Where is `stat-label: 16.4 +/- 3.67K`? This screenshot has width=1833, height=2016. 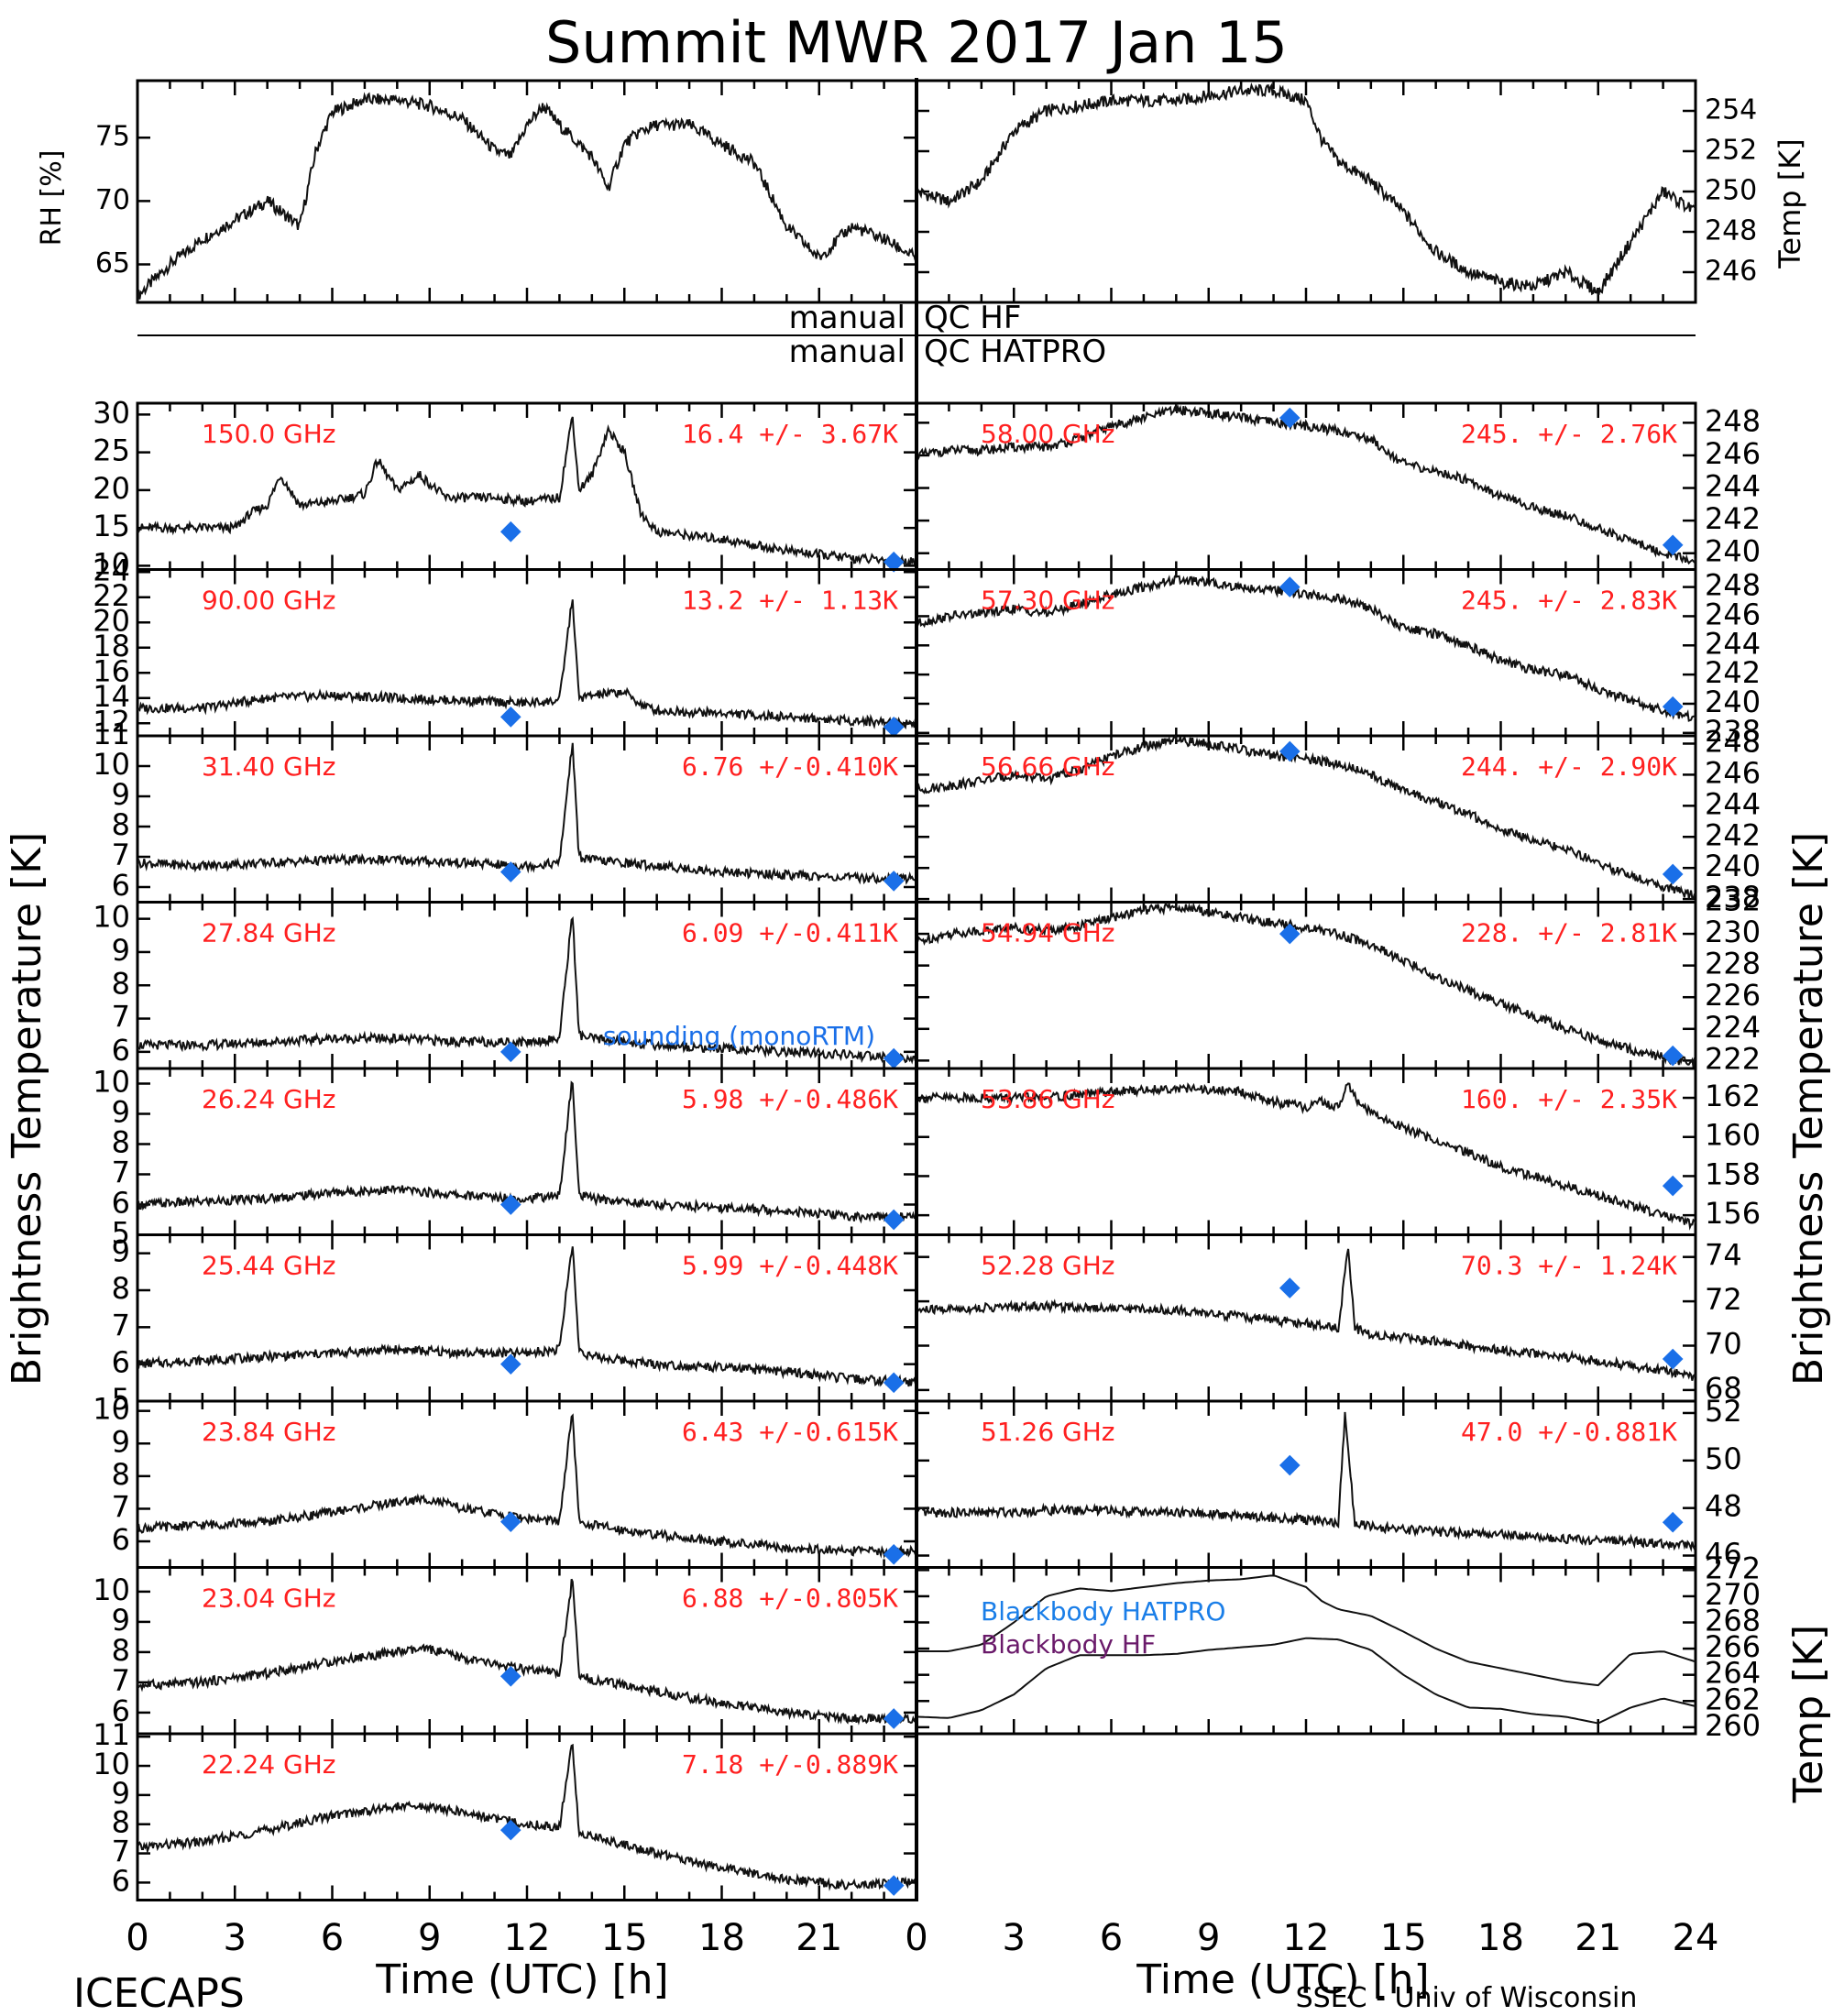 stat-label: 16.4 +/- 3.67K is located at coordinates (790, 434).